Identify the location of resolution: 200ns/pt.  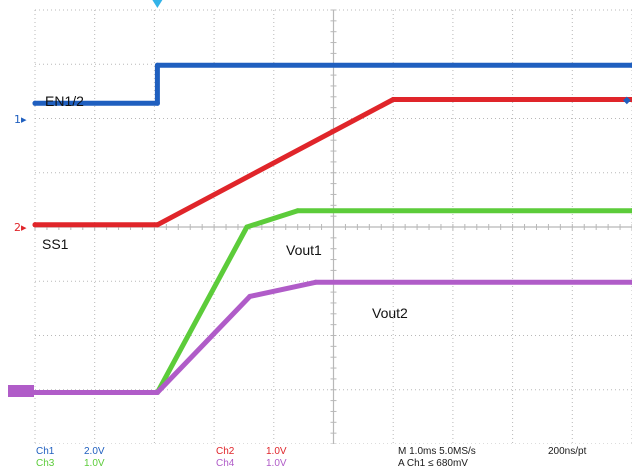
(567, 451).